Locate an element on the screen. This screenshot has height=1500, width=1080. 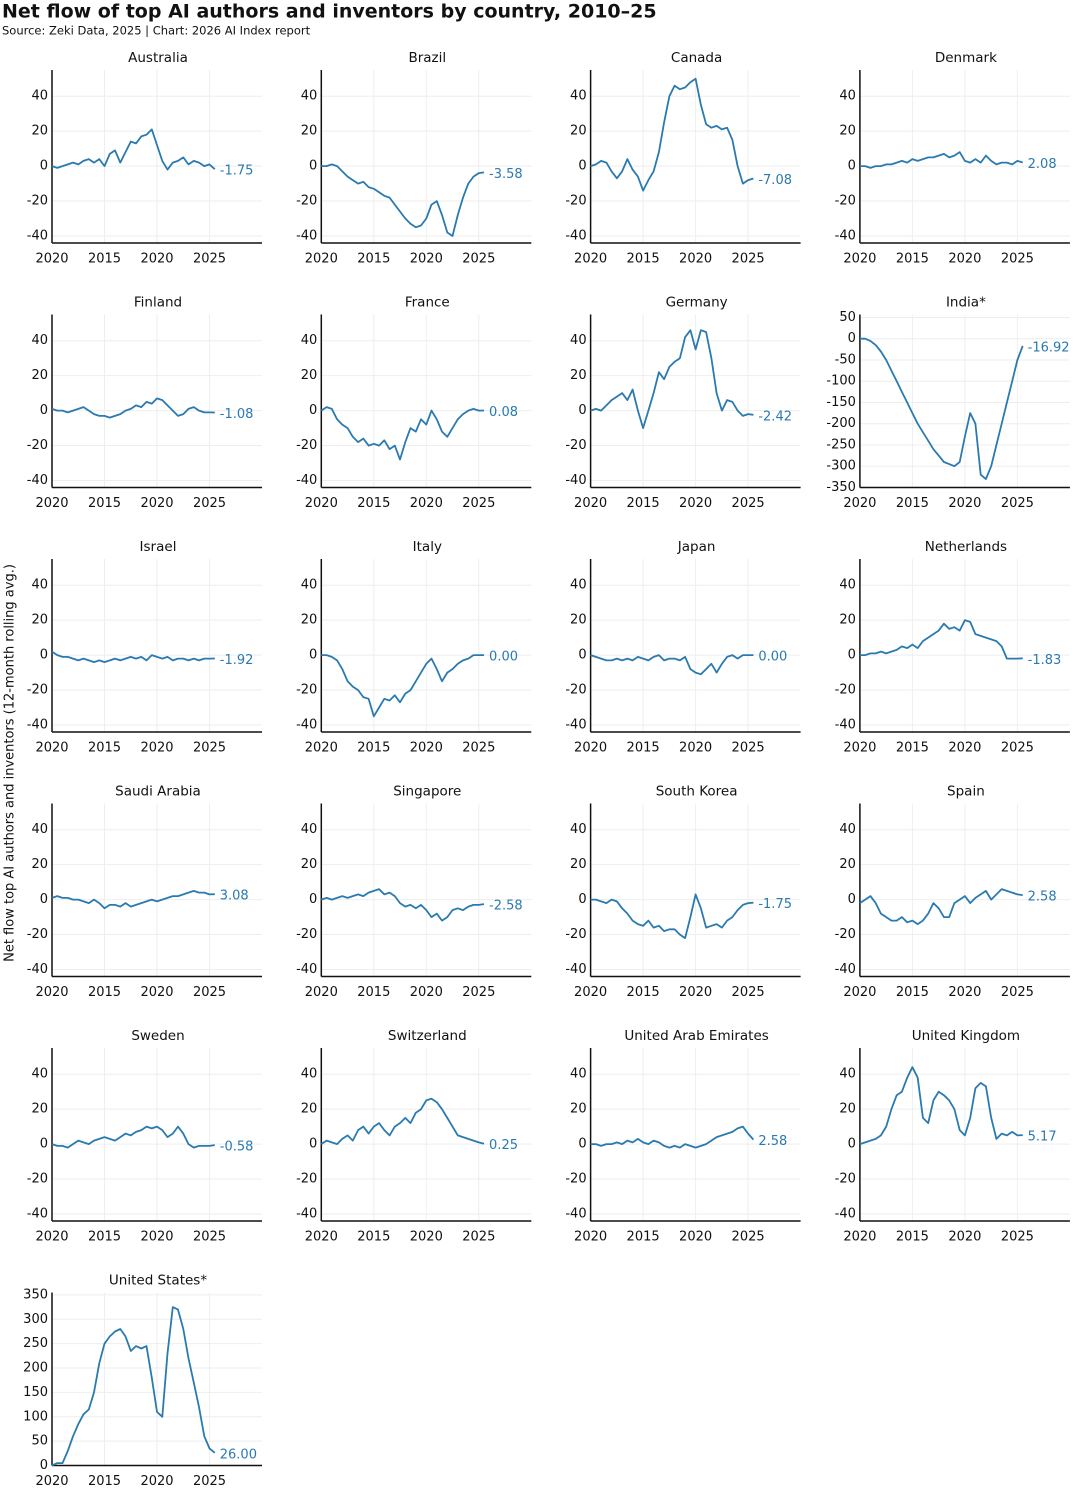
panel-title: South Korea is located at coordinates (697, 792).